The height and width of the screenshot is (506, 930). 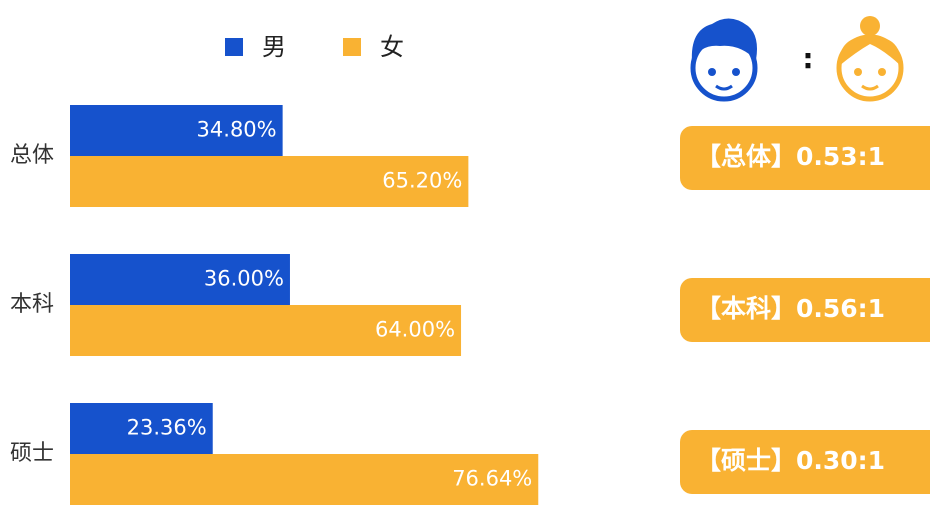 What do you see at coordinates (724, 60) in the screenshot?
I see `boy-icon` at bounding box center [724, 60].